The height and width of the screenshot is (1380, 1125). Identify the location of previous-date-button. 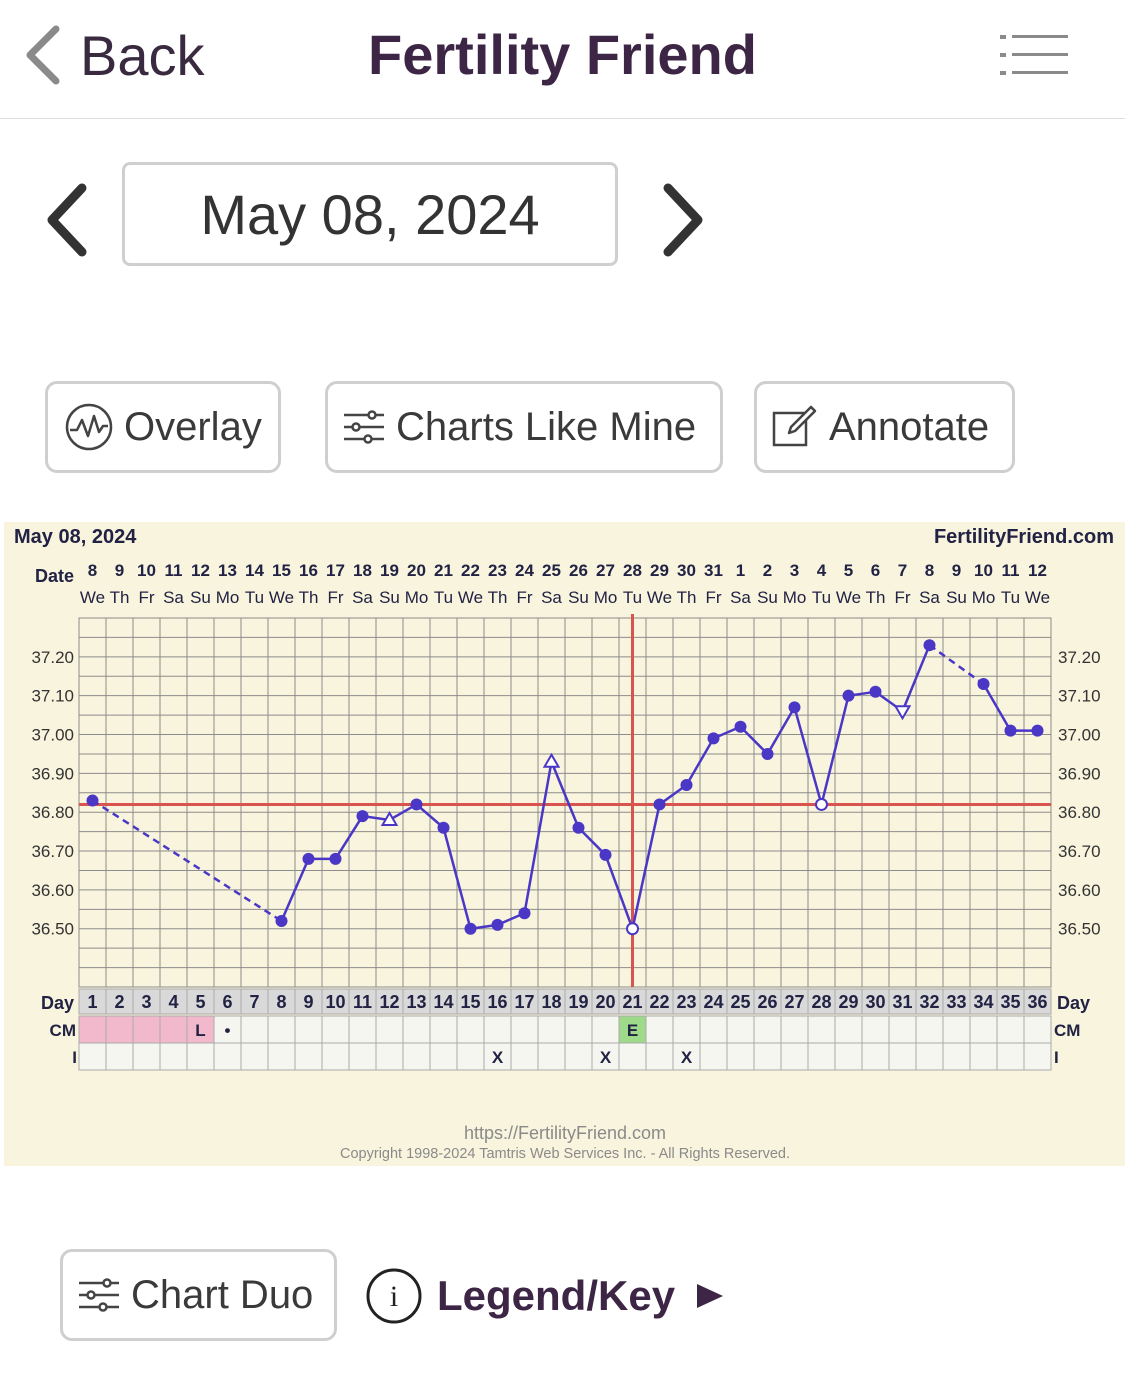
(70, 220).